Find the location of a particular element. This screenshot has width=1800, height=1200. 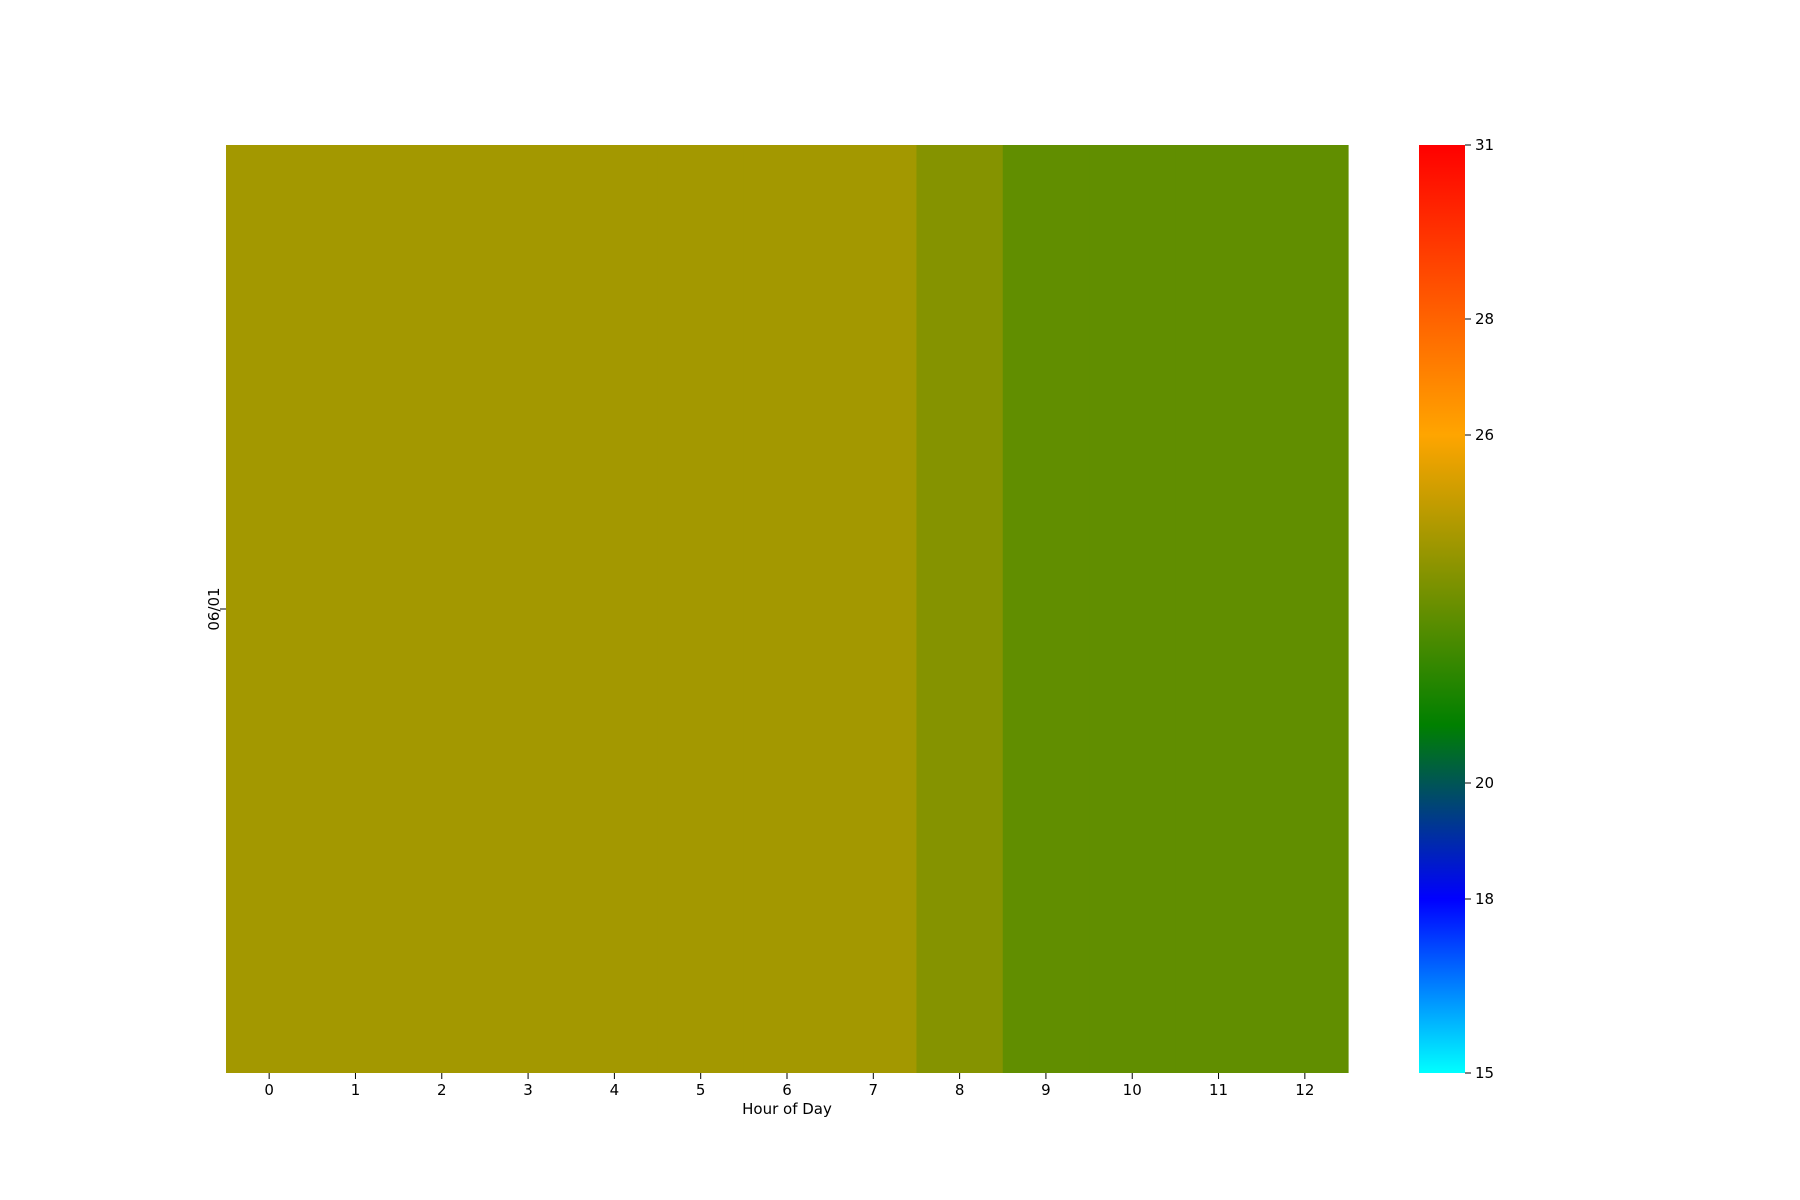

x-tick-label: 7 is located at coordinates (874, 1090).